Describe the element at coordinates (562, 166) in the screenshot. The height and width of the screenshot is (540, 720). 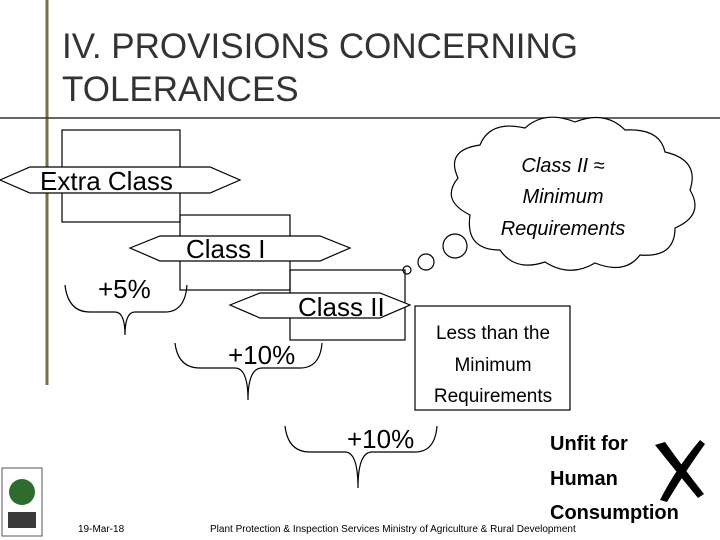
I see `cloud-text: Class II ≈` at that location.